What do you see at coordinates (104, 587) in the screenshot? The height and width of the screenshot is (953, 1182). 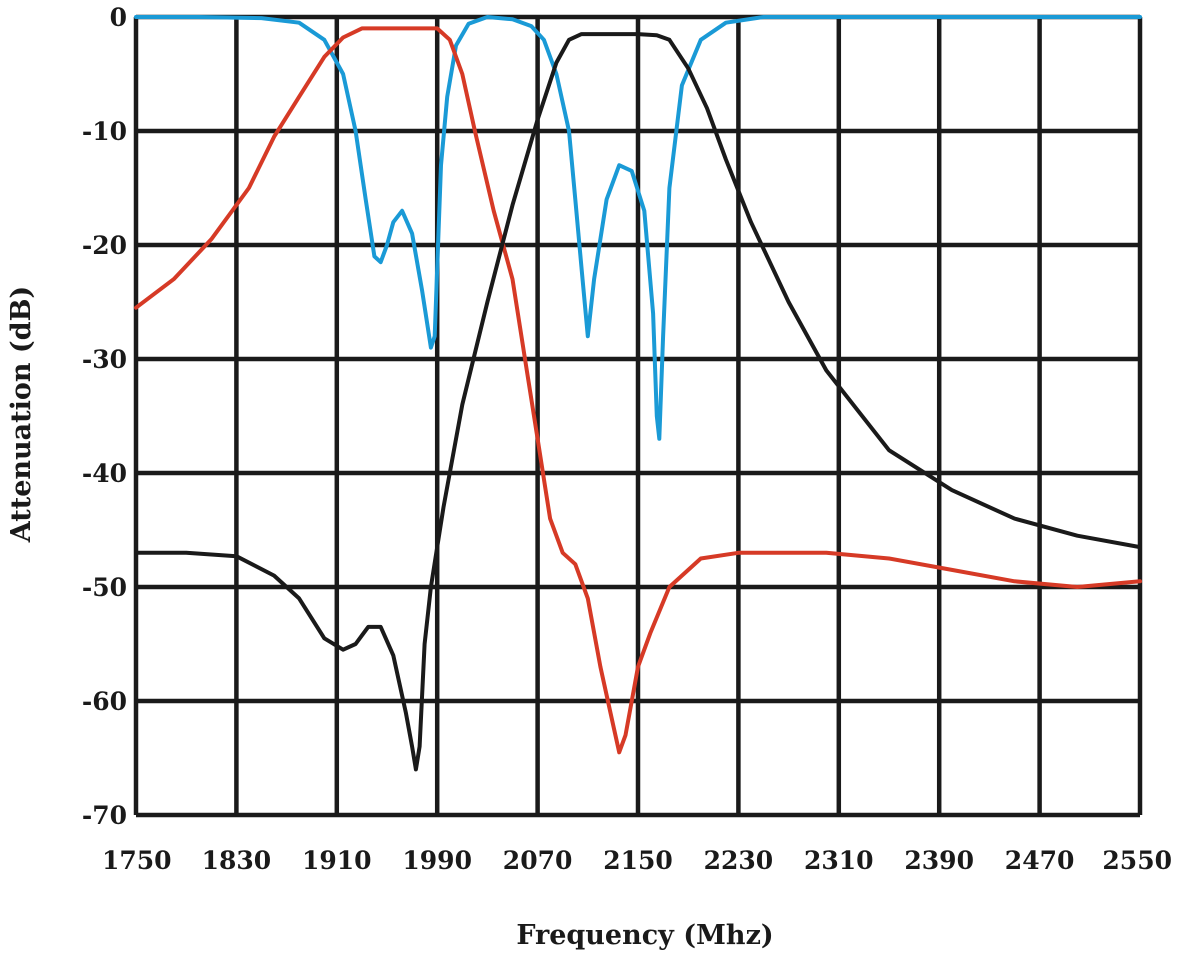 I see `y-tick-label: -50` at bounding box center [104, 587].